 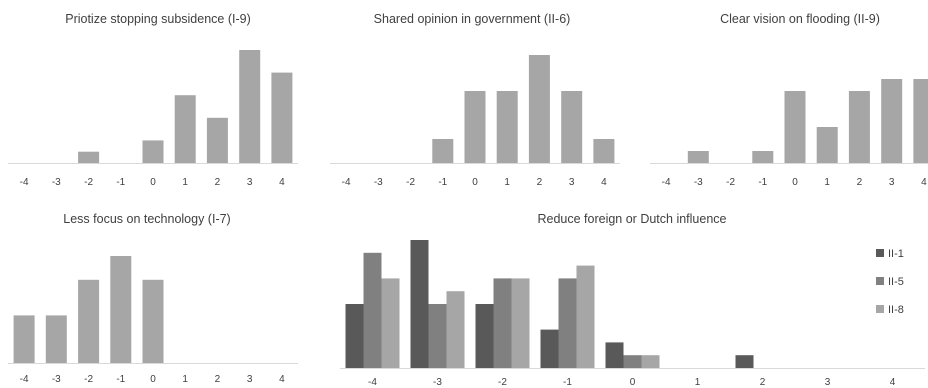 What do you see at coordinates (158, 19) in the screenshot?
I see `chart-title: Priotize stopping subsidence (I-9)` at bounding box center [158, 19].